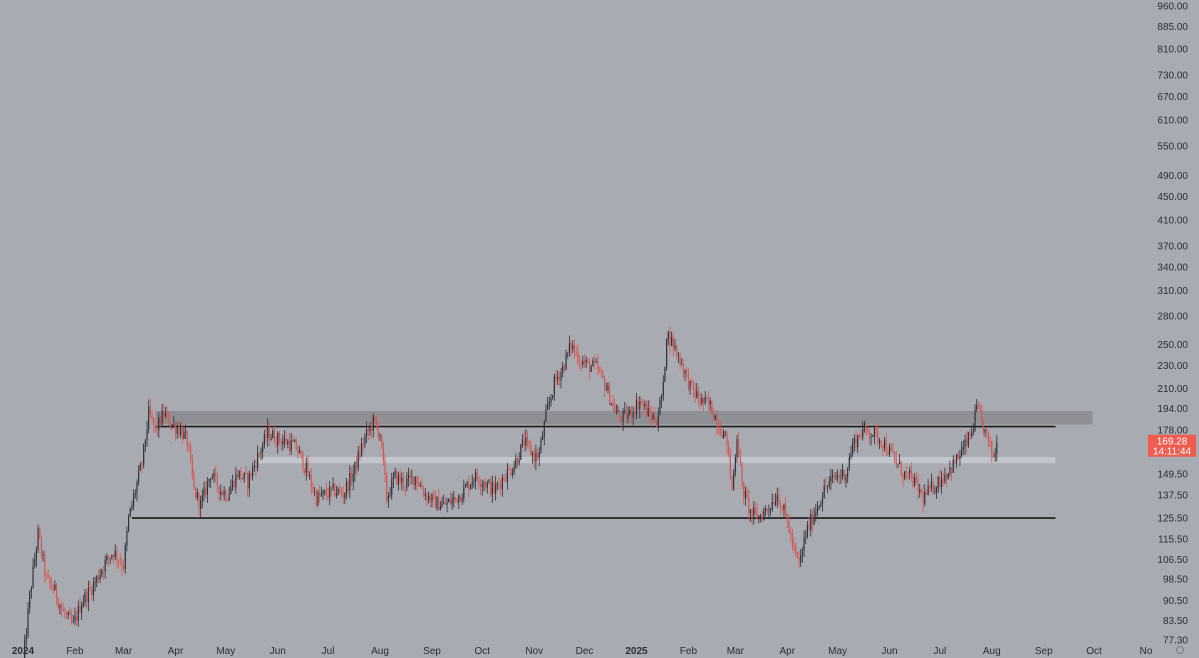 This screenshot has width=1199, height=658. Describe the element at coordinates (1094, 651) in the screenshot. I see `time-tick-label: Oct` at that location.